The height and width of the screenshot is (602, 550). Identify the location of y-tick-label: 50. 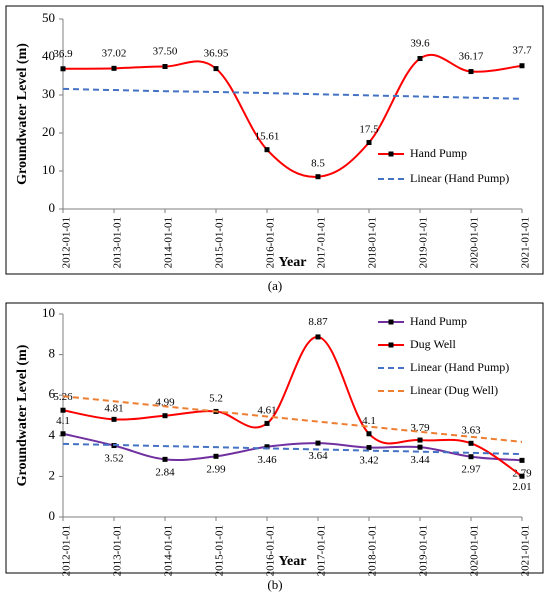
(48, 17).